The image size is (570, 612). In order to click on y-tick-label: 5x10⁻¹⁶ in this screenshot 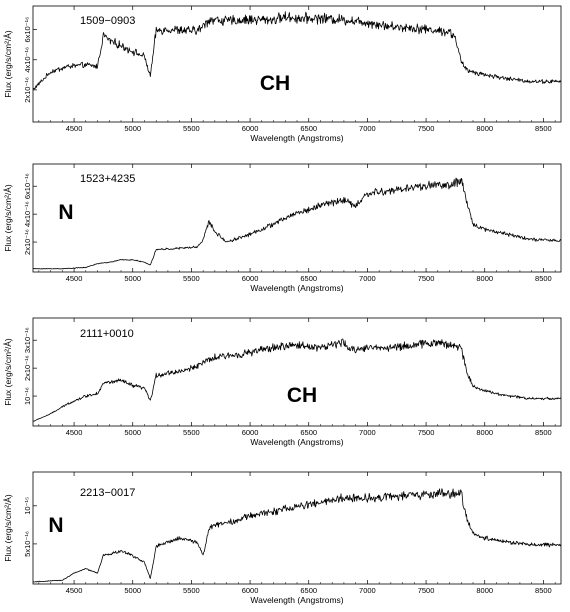, I will do `click(27, 544)`.